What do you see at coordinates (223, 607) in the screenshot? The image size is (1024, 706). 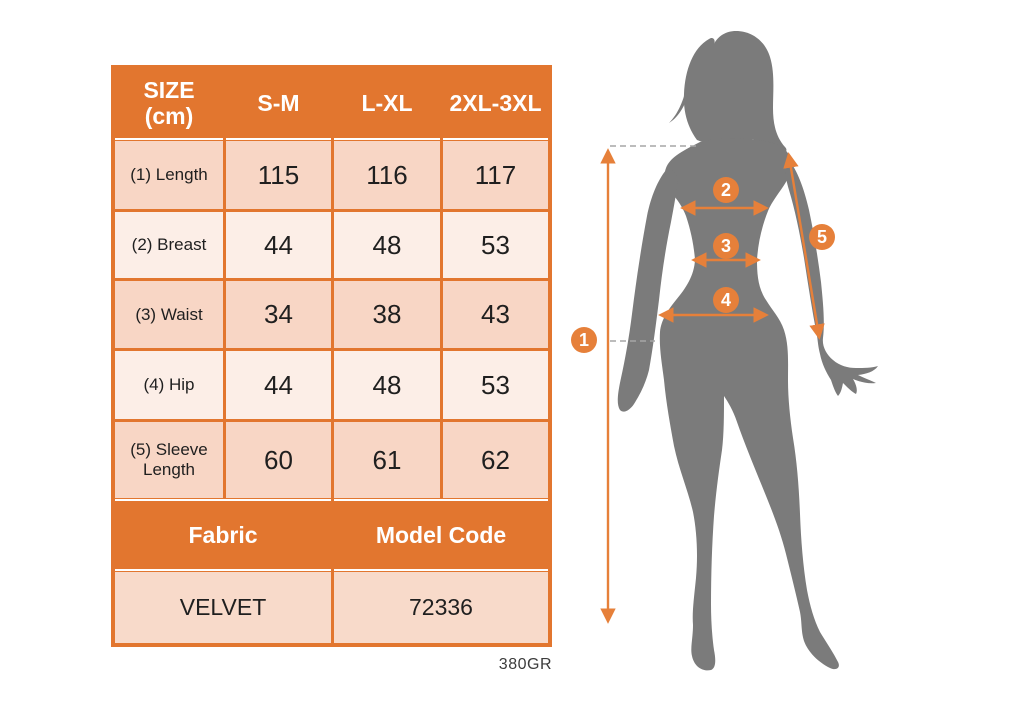 I see `fabric-value: VELVET` at bounding box center [223, 607].